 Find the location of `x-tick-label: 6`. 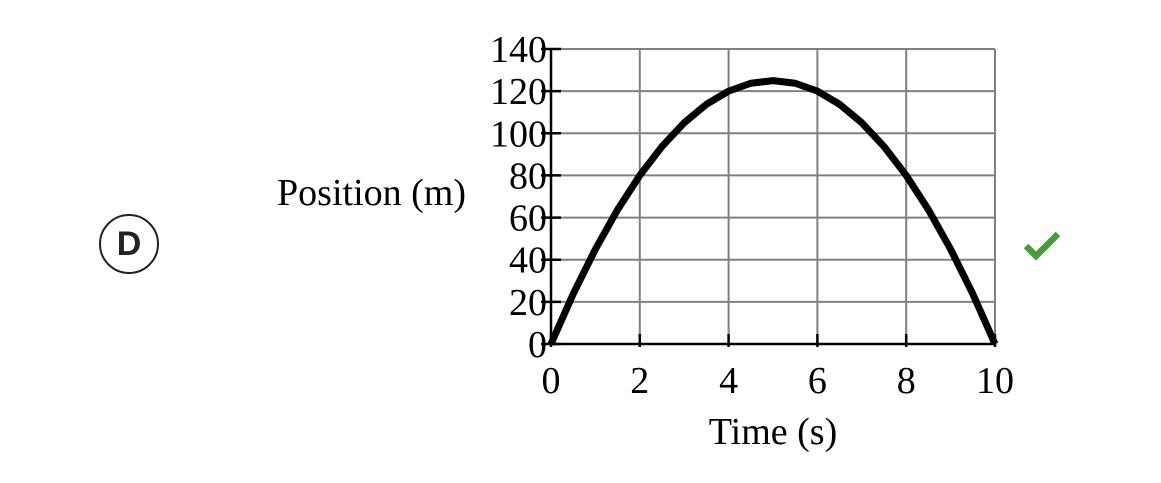

x-tick-label: 6 is located at coordinates (817, 381).